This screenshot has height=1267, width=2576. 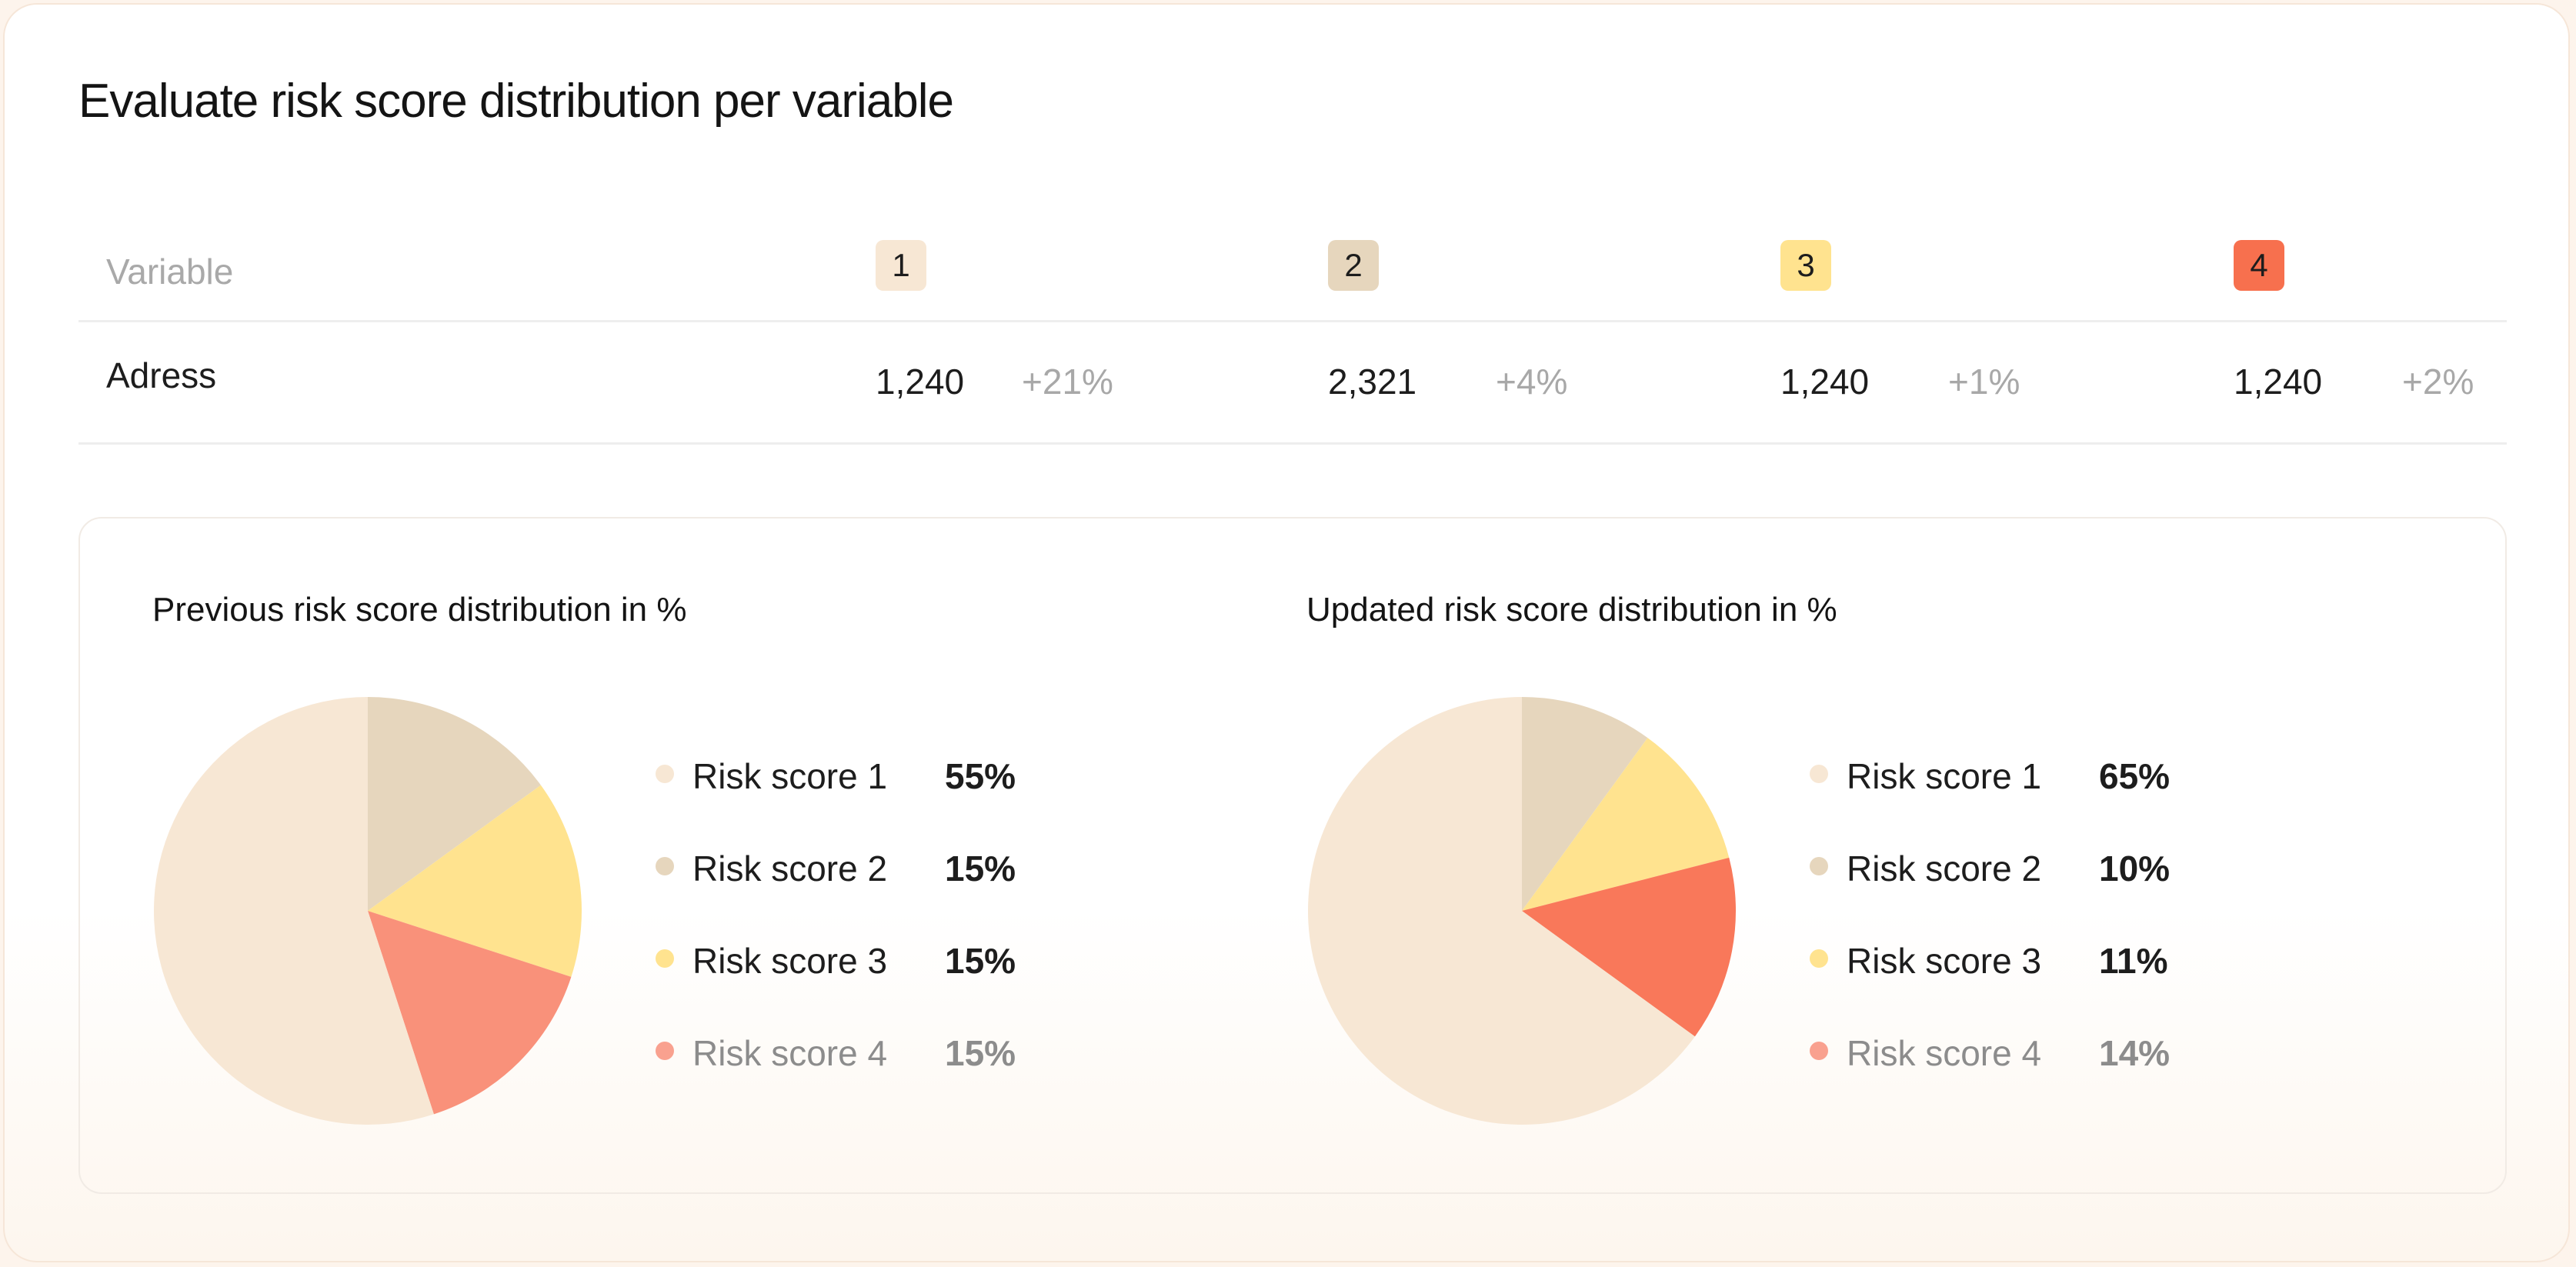 What do you see at coordinates (2135, 1053) in the screenshot?
I see `legend-value: 14%` at bounding box center [2135, 1053].